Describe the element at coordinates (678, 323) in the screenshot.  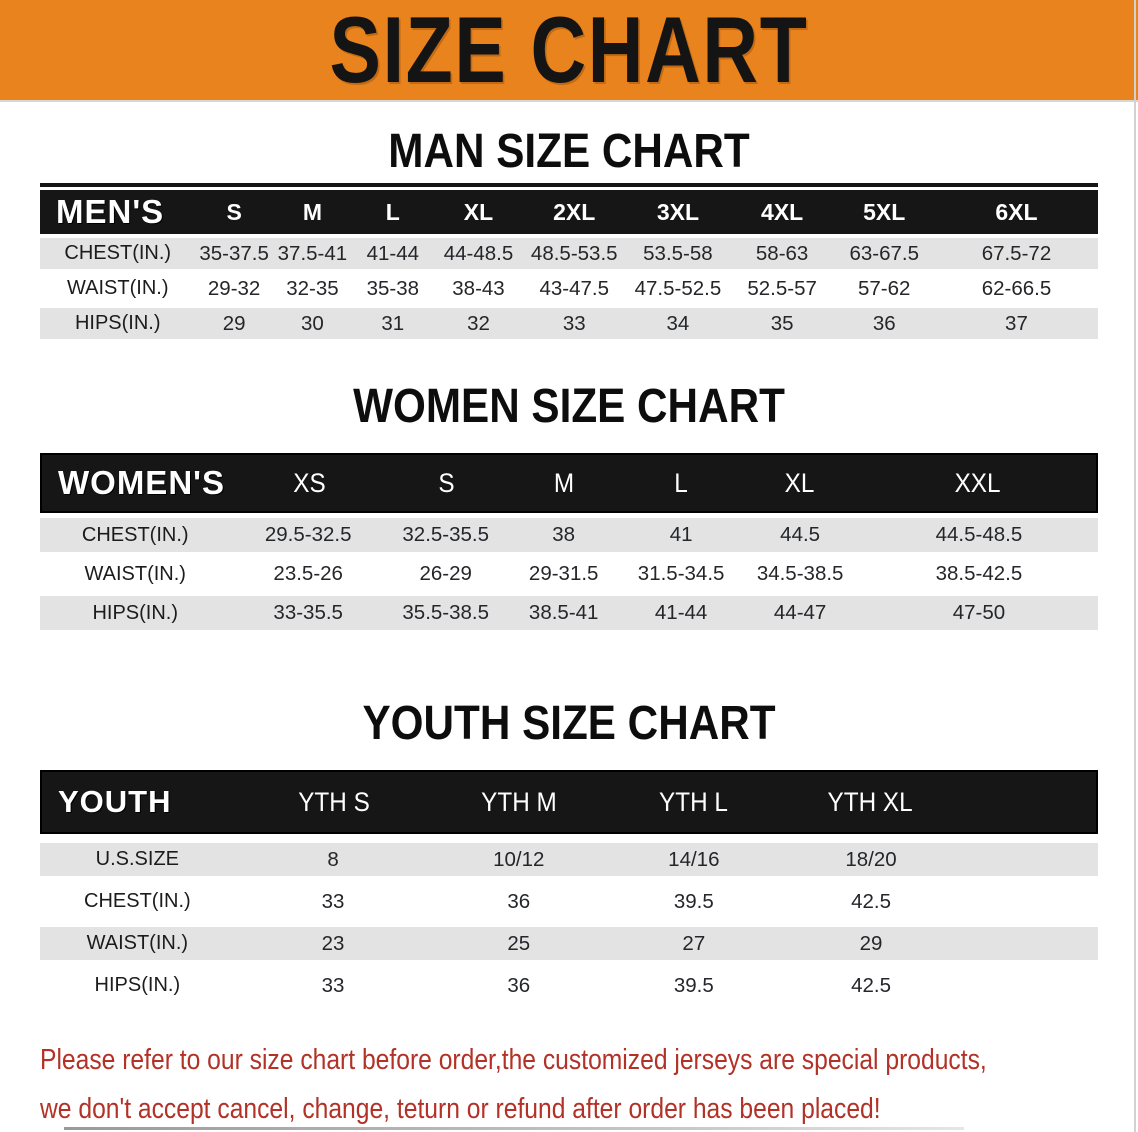
I see `size-value-cell: 34` at that location.